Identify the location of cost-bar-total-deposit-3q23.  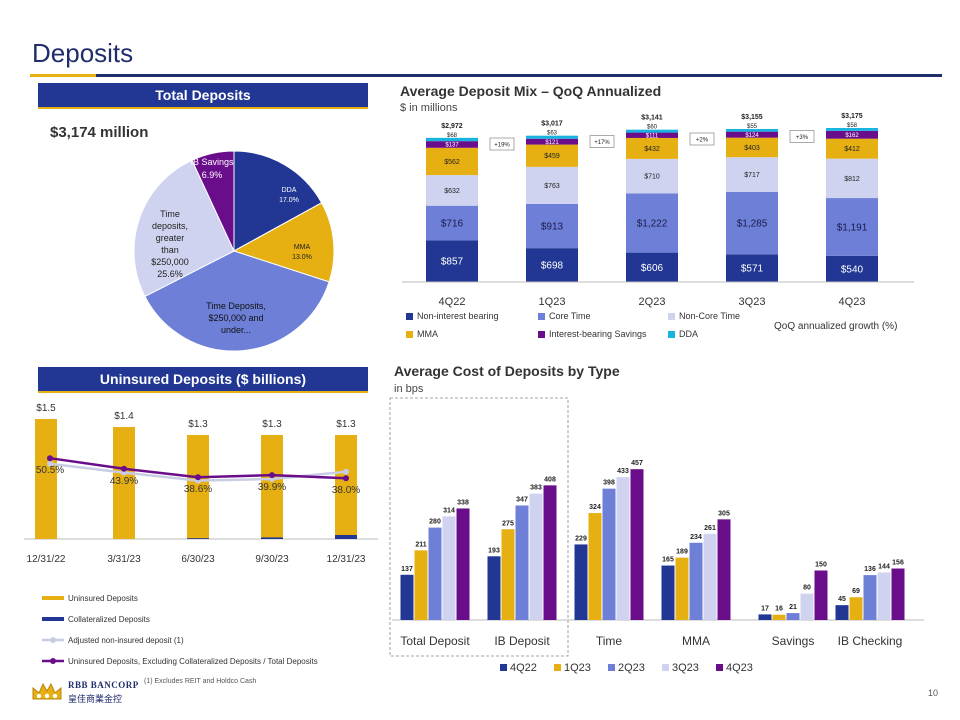
(449, 568).